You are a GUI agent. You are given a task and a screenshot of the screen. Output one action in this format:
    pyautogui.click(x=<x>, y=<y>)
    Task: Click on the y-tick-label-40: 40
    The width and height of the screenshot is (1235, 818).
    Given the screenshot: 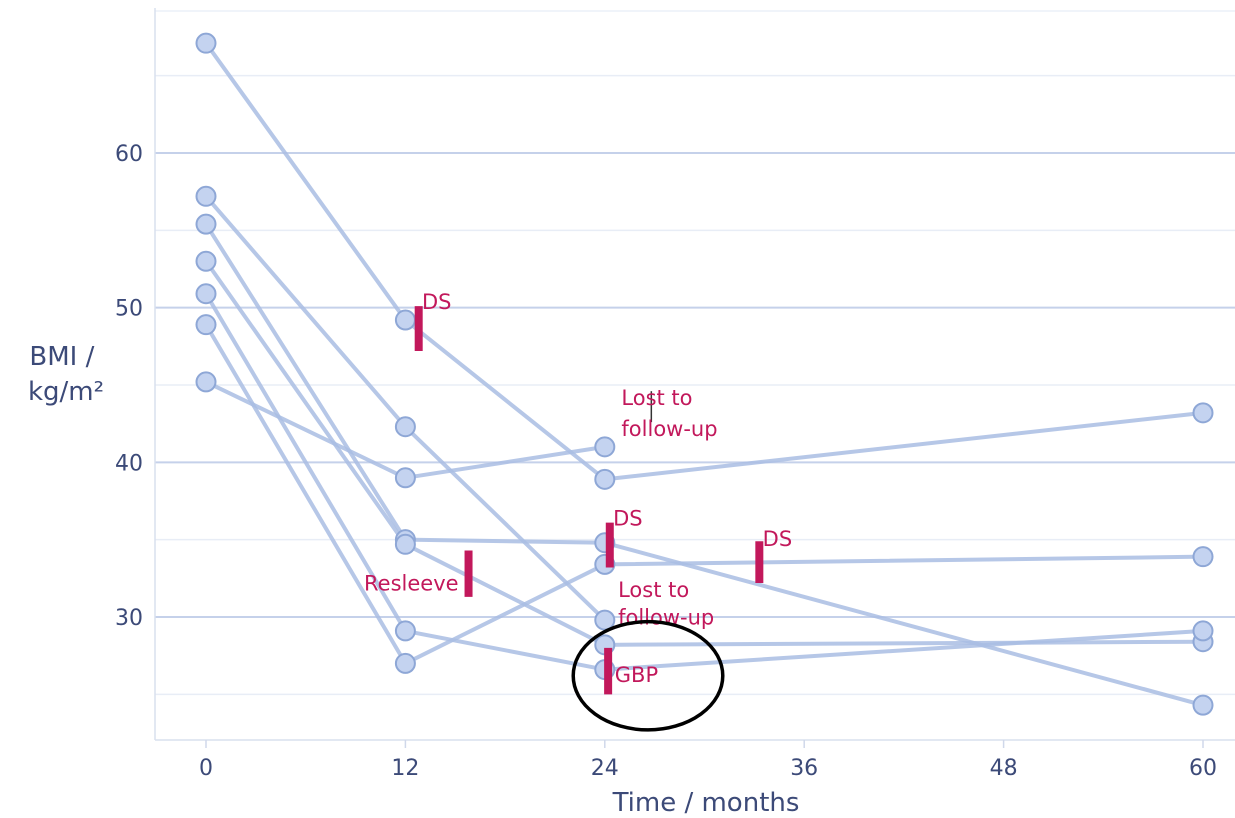 What is the action you would take?
    pyautogui.click(x=129, y=463)
    